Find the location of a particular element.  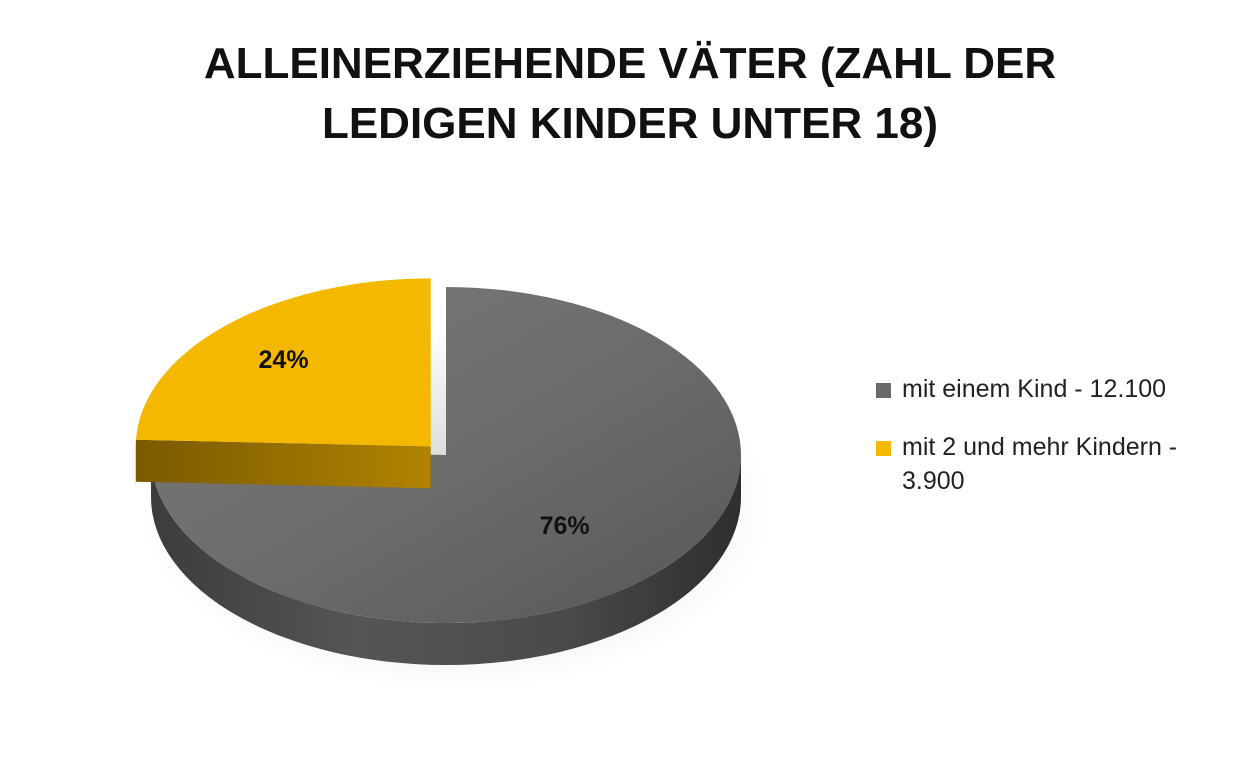

percent-label-one-child: 76% is located at coordinates (565, 526).